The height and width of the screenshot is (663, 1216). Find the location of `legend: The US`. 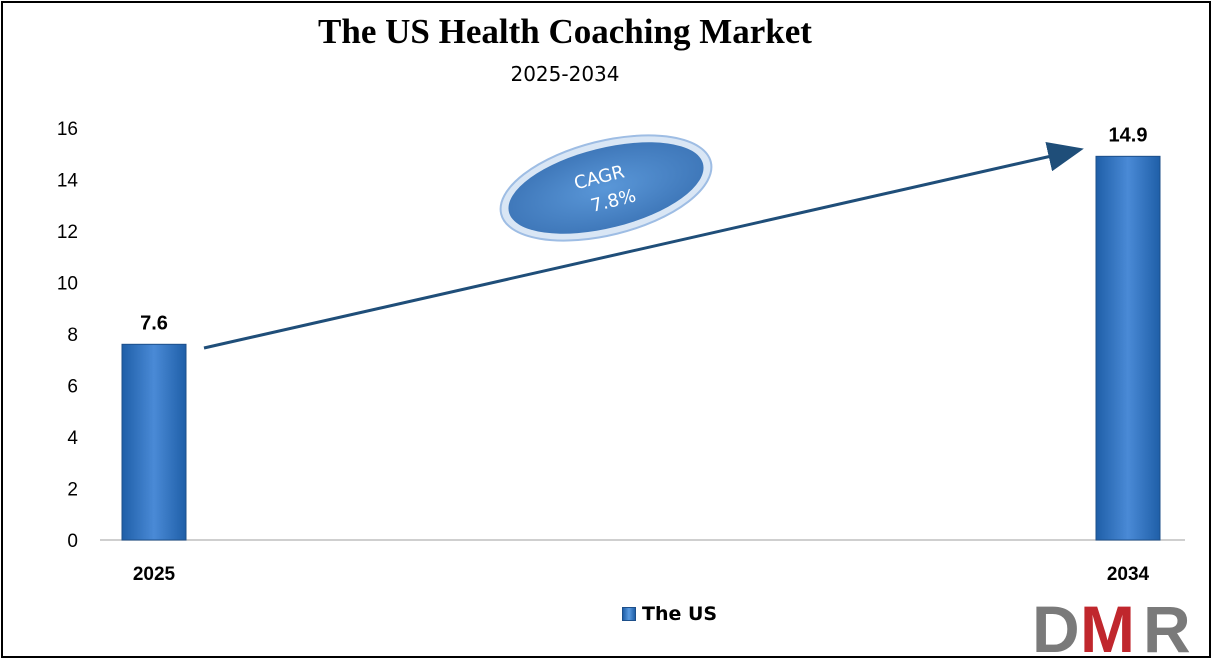

legend: The US is located at coordinates (669, 614).